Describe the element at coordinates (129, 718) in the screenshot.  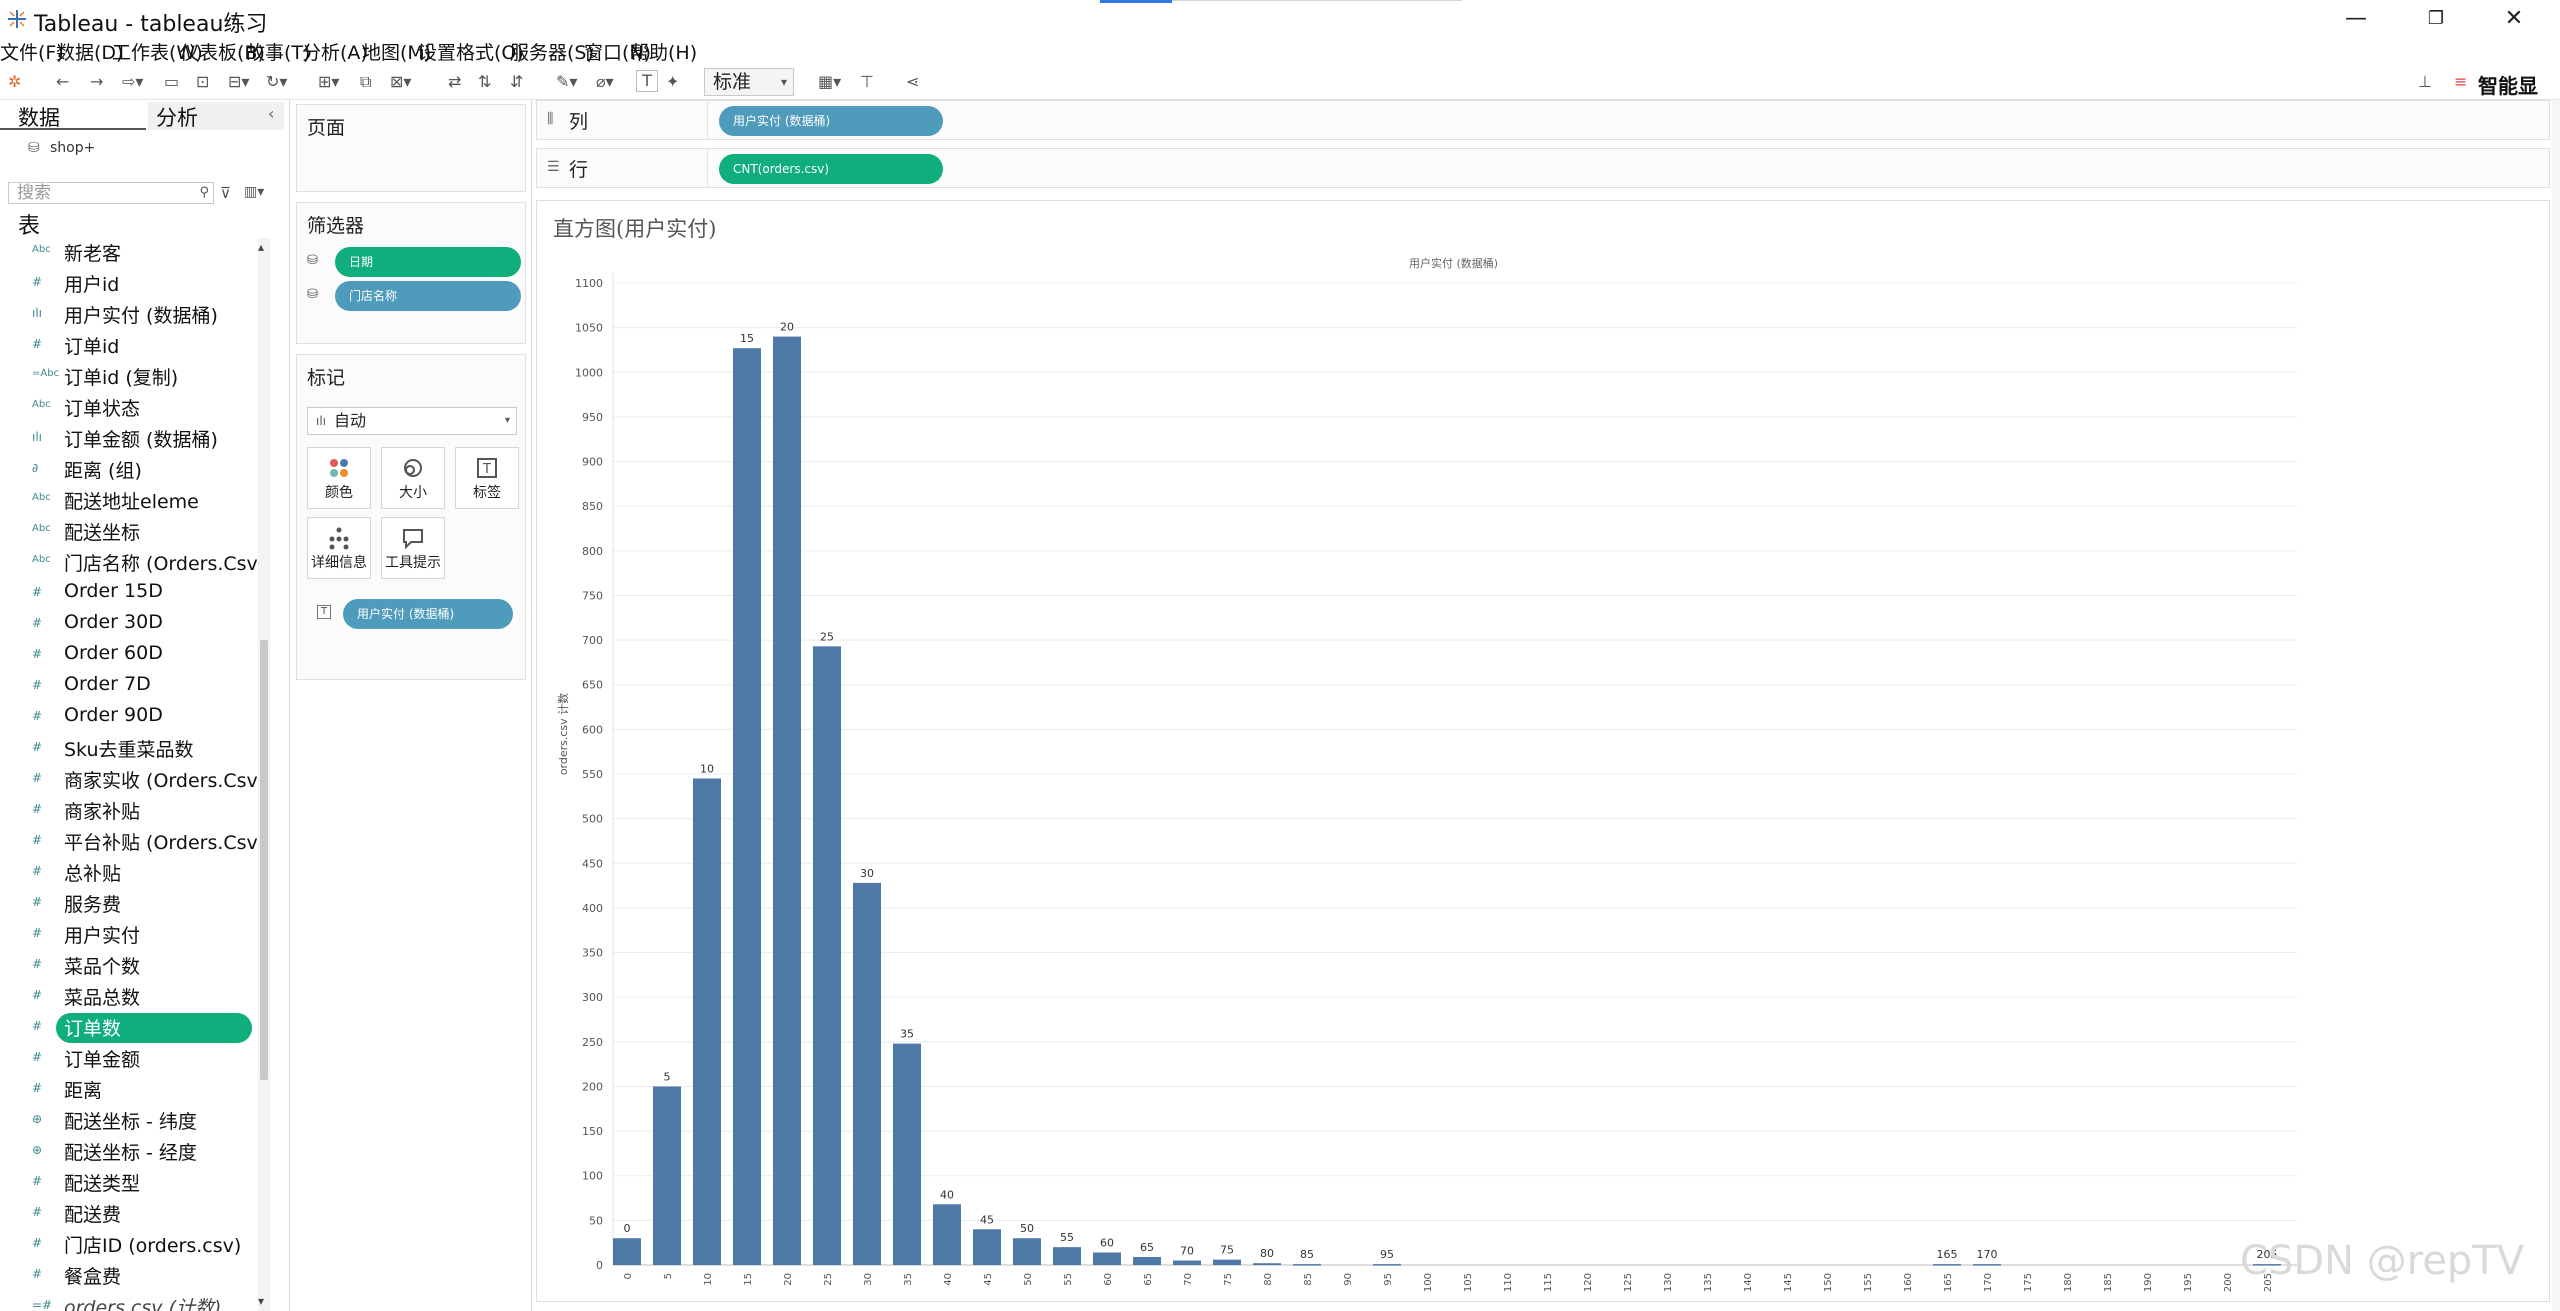
I see `field-item: # Order 90D` at that location.